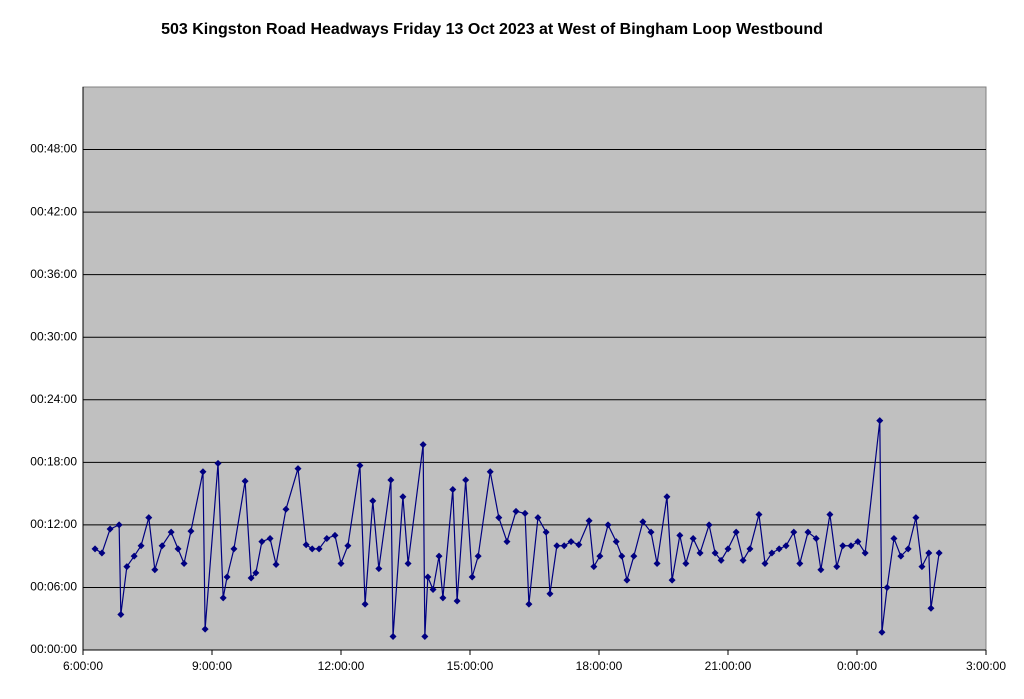 Image resolution: width=1024 pixels, height=699 pixels. I want to click on x-tick-label: 15:00:00, so click(470, 666).